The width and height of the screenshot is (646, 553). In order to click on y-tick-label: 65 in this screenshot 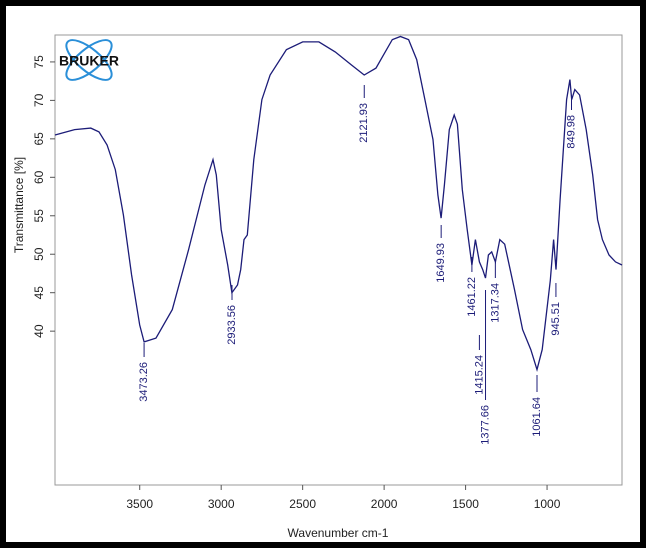, I will do `click(39, 139)`.